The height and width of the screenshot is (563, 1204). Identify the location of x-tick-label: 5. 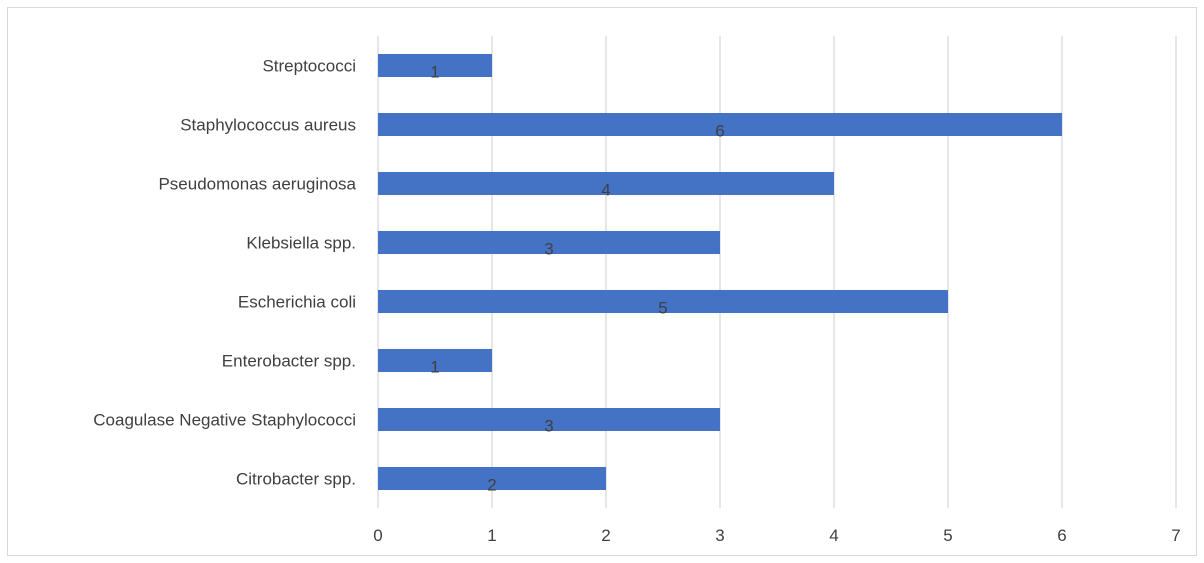
(947, 535).